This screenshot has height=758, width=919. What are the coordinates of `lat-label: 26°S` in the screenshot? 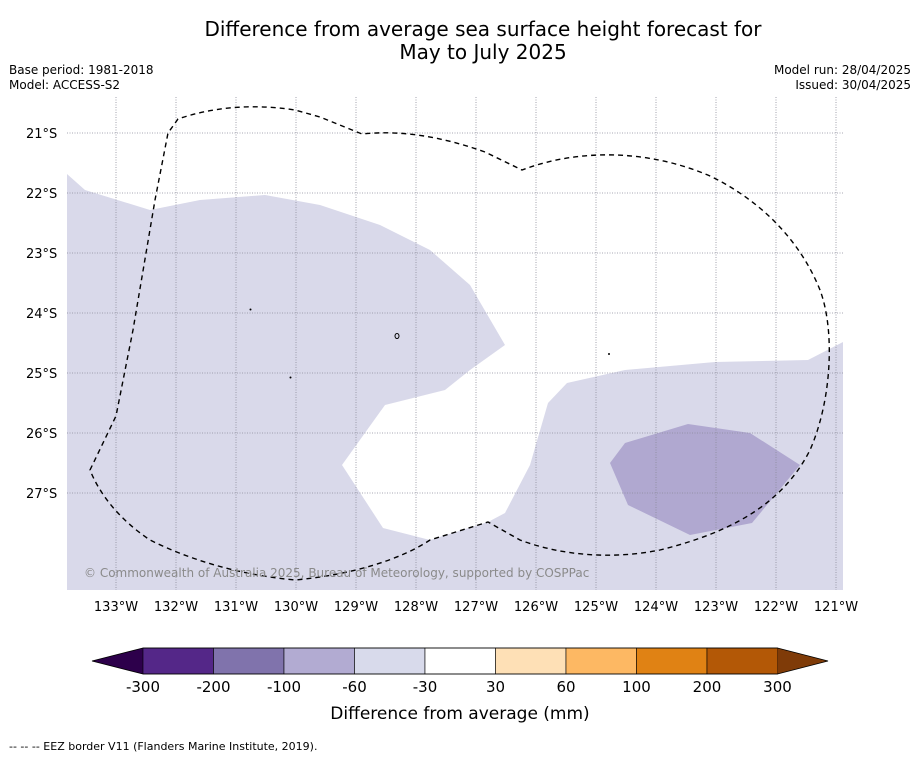 It's located at (41, 434).